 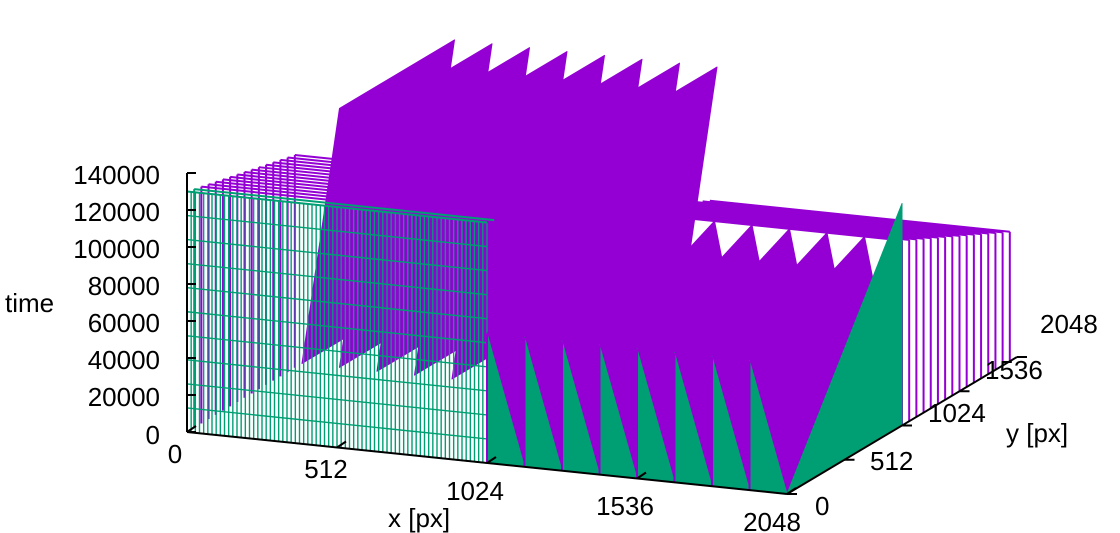 What do you see at coordinates (116, 212) in the screenshot?
I see `z-tick-label: 120000` at bounding box center [116, 212].